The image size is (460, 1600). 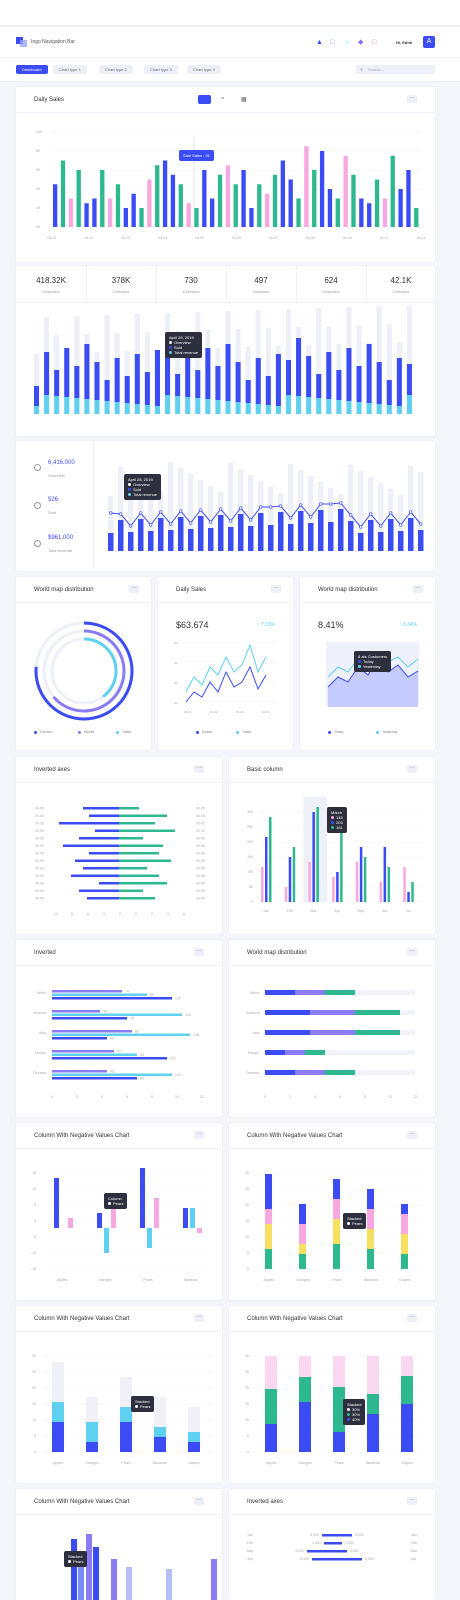 What do you see at coordinates (314, 1535) in the screenshot?
I see `data-label: 3,000` at bounding box center [314, 1535].